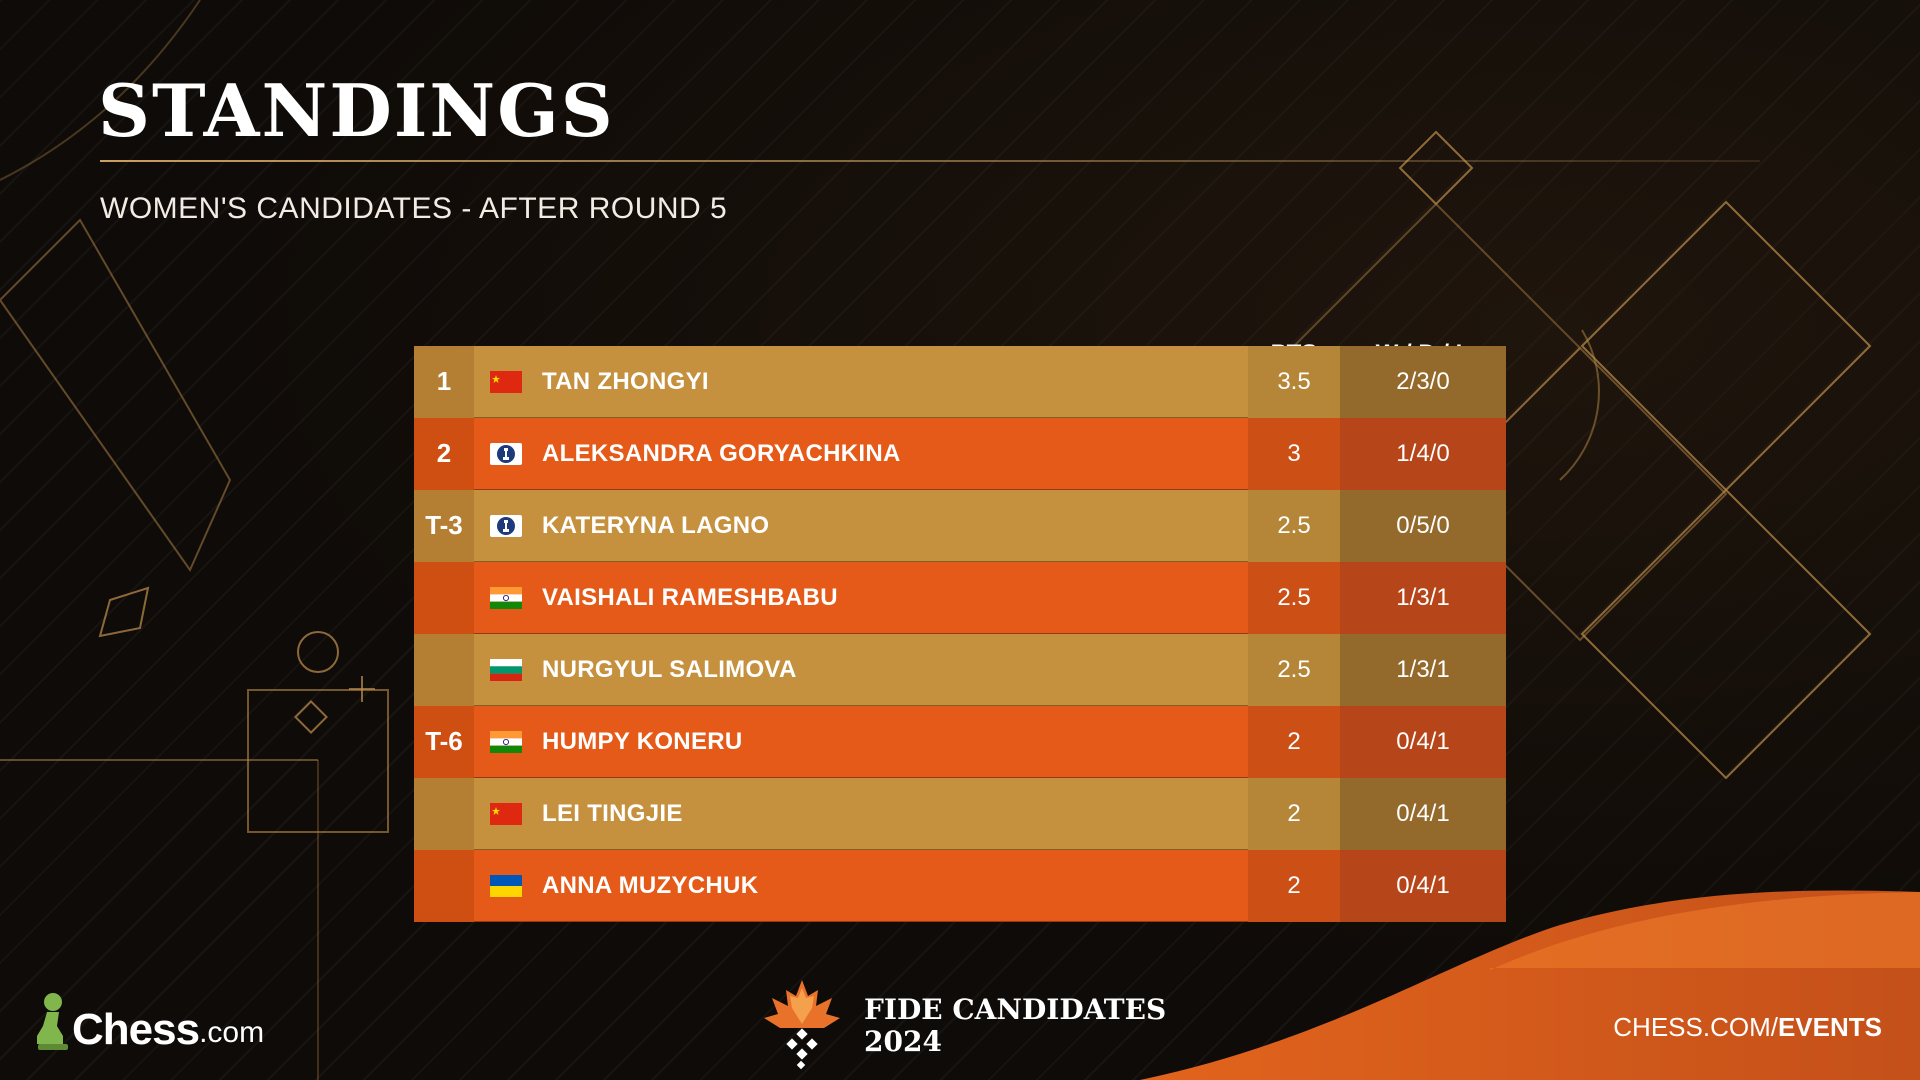  I want to click on points-cell: 3, so click(1294, 453).